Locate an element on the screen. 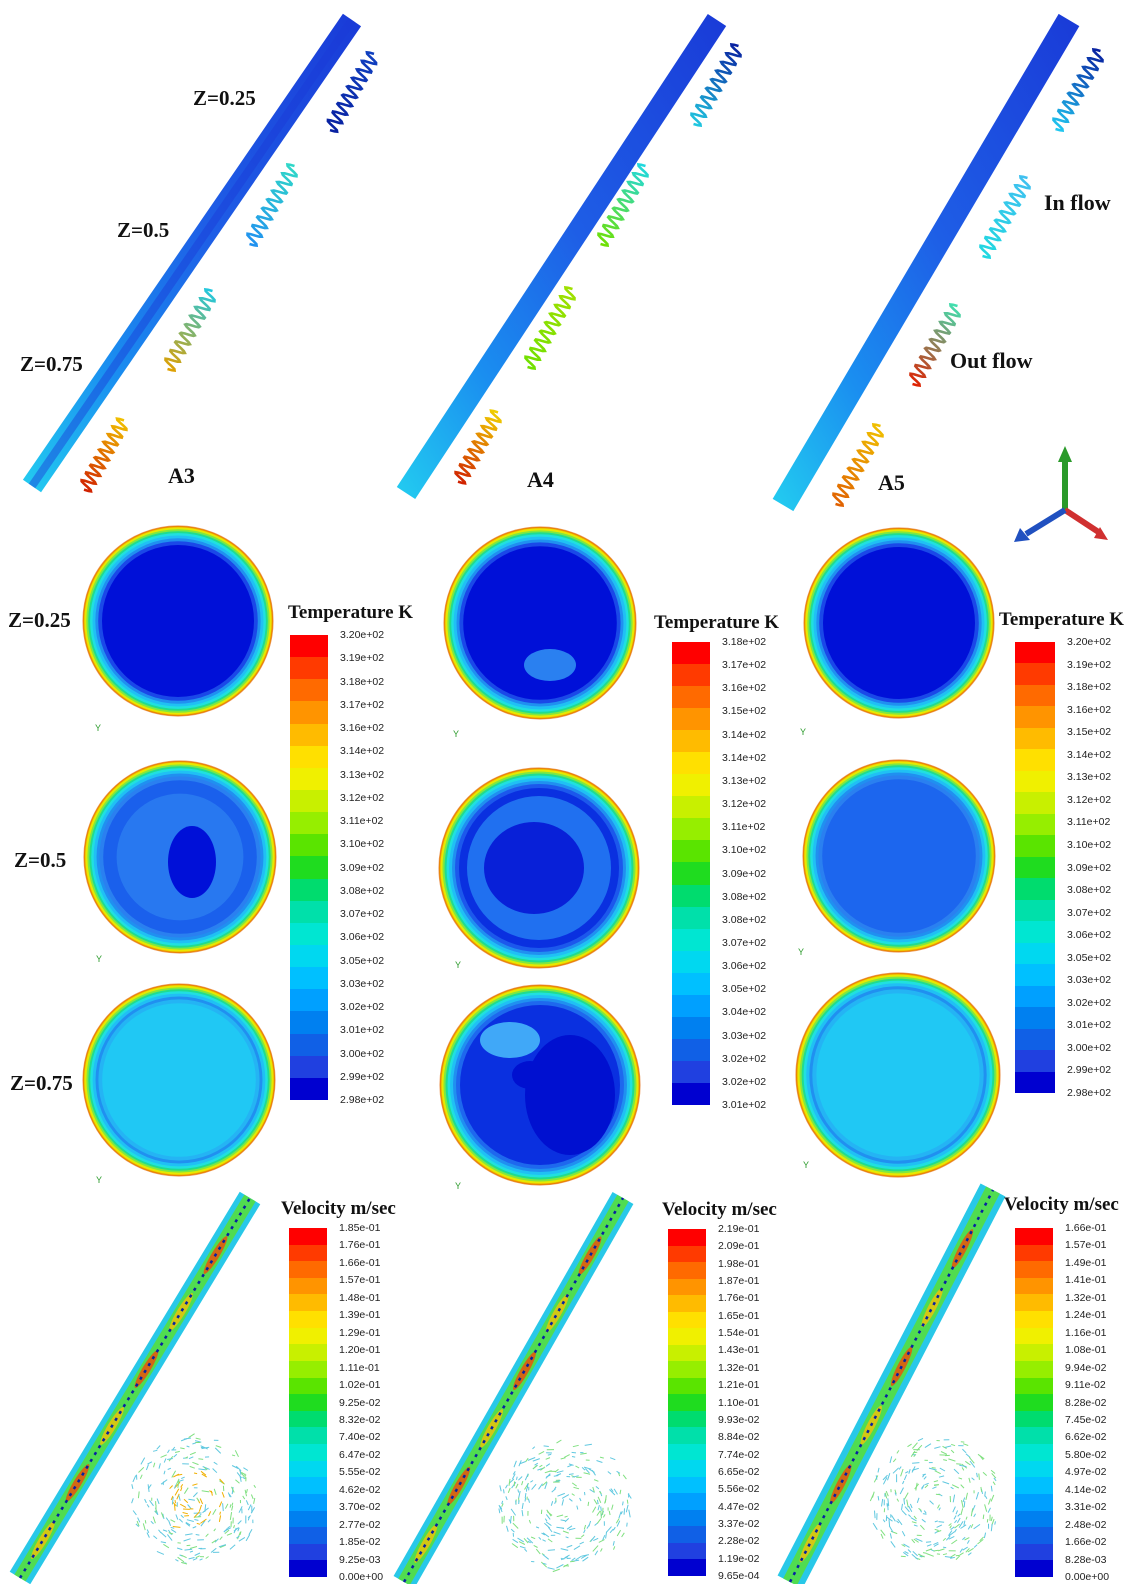 This screenshot has width=1148, height=1584. colorbar-tick-label: 4.62e-02 is located at coordinates (360, 1489).